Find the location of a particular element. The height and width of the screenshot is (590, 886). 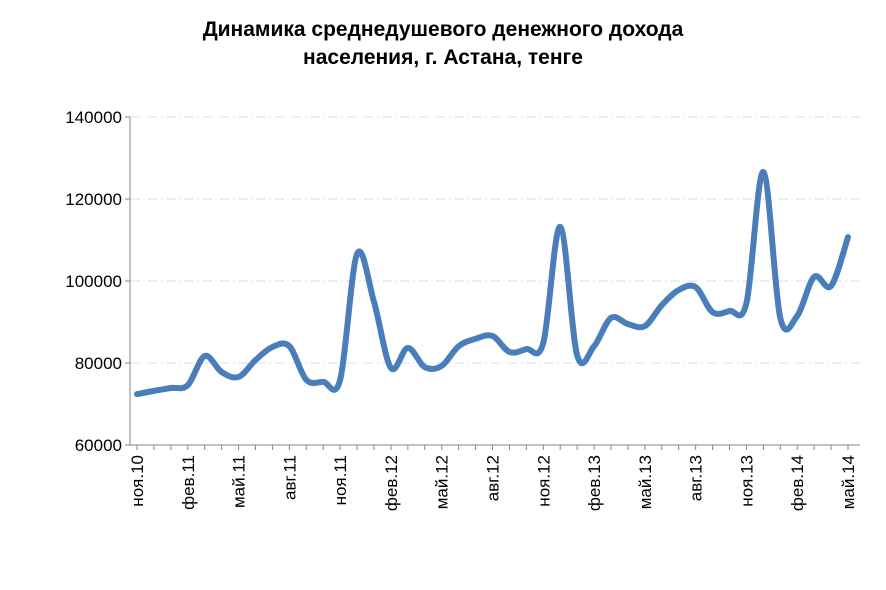

chart-title-line-2: населения, г. Астана, тенге is located at coordinates (443, 57).